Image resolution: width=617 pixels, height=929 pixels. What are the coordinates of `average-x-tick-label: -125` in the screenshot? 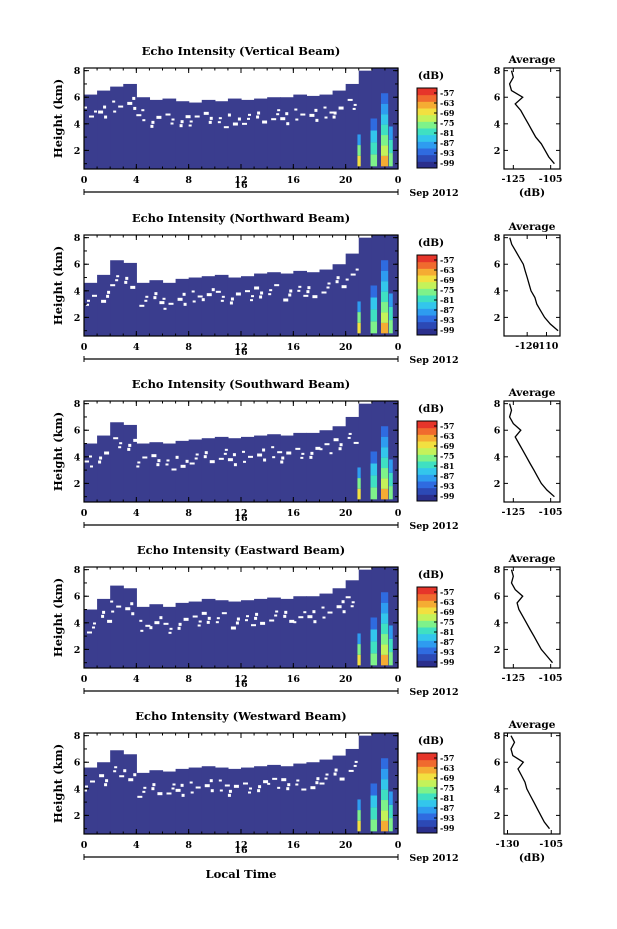 It's located at (513, 678).